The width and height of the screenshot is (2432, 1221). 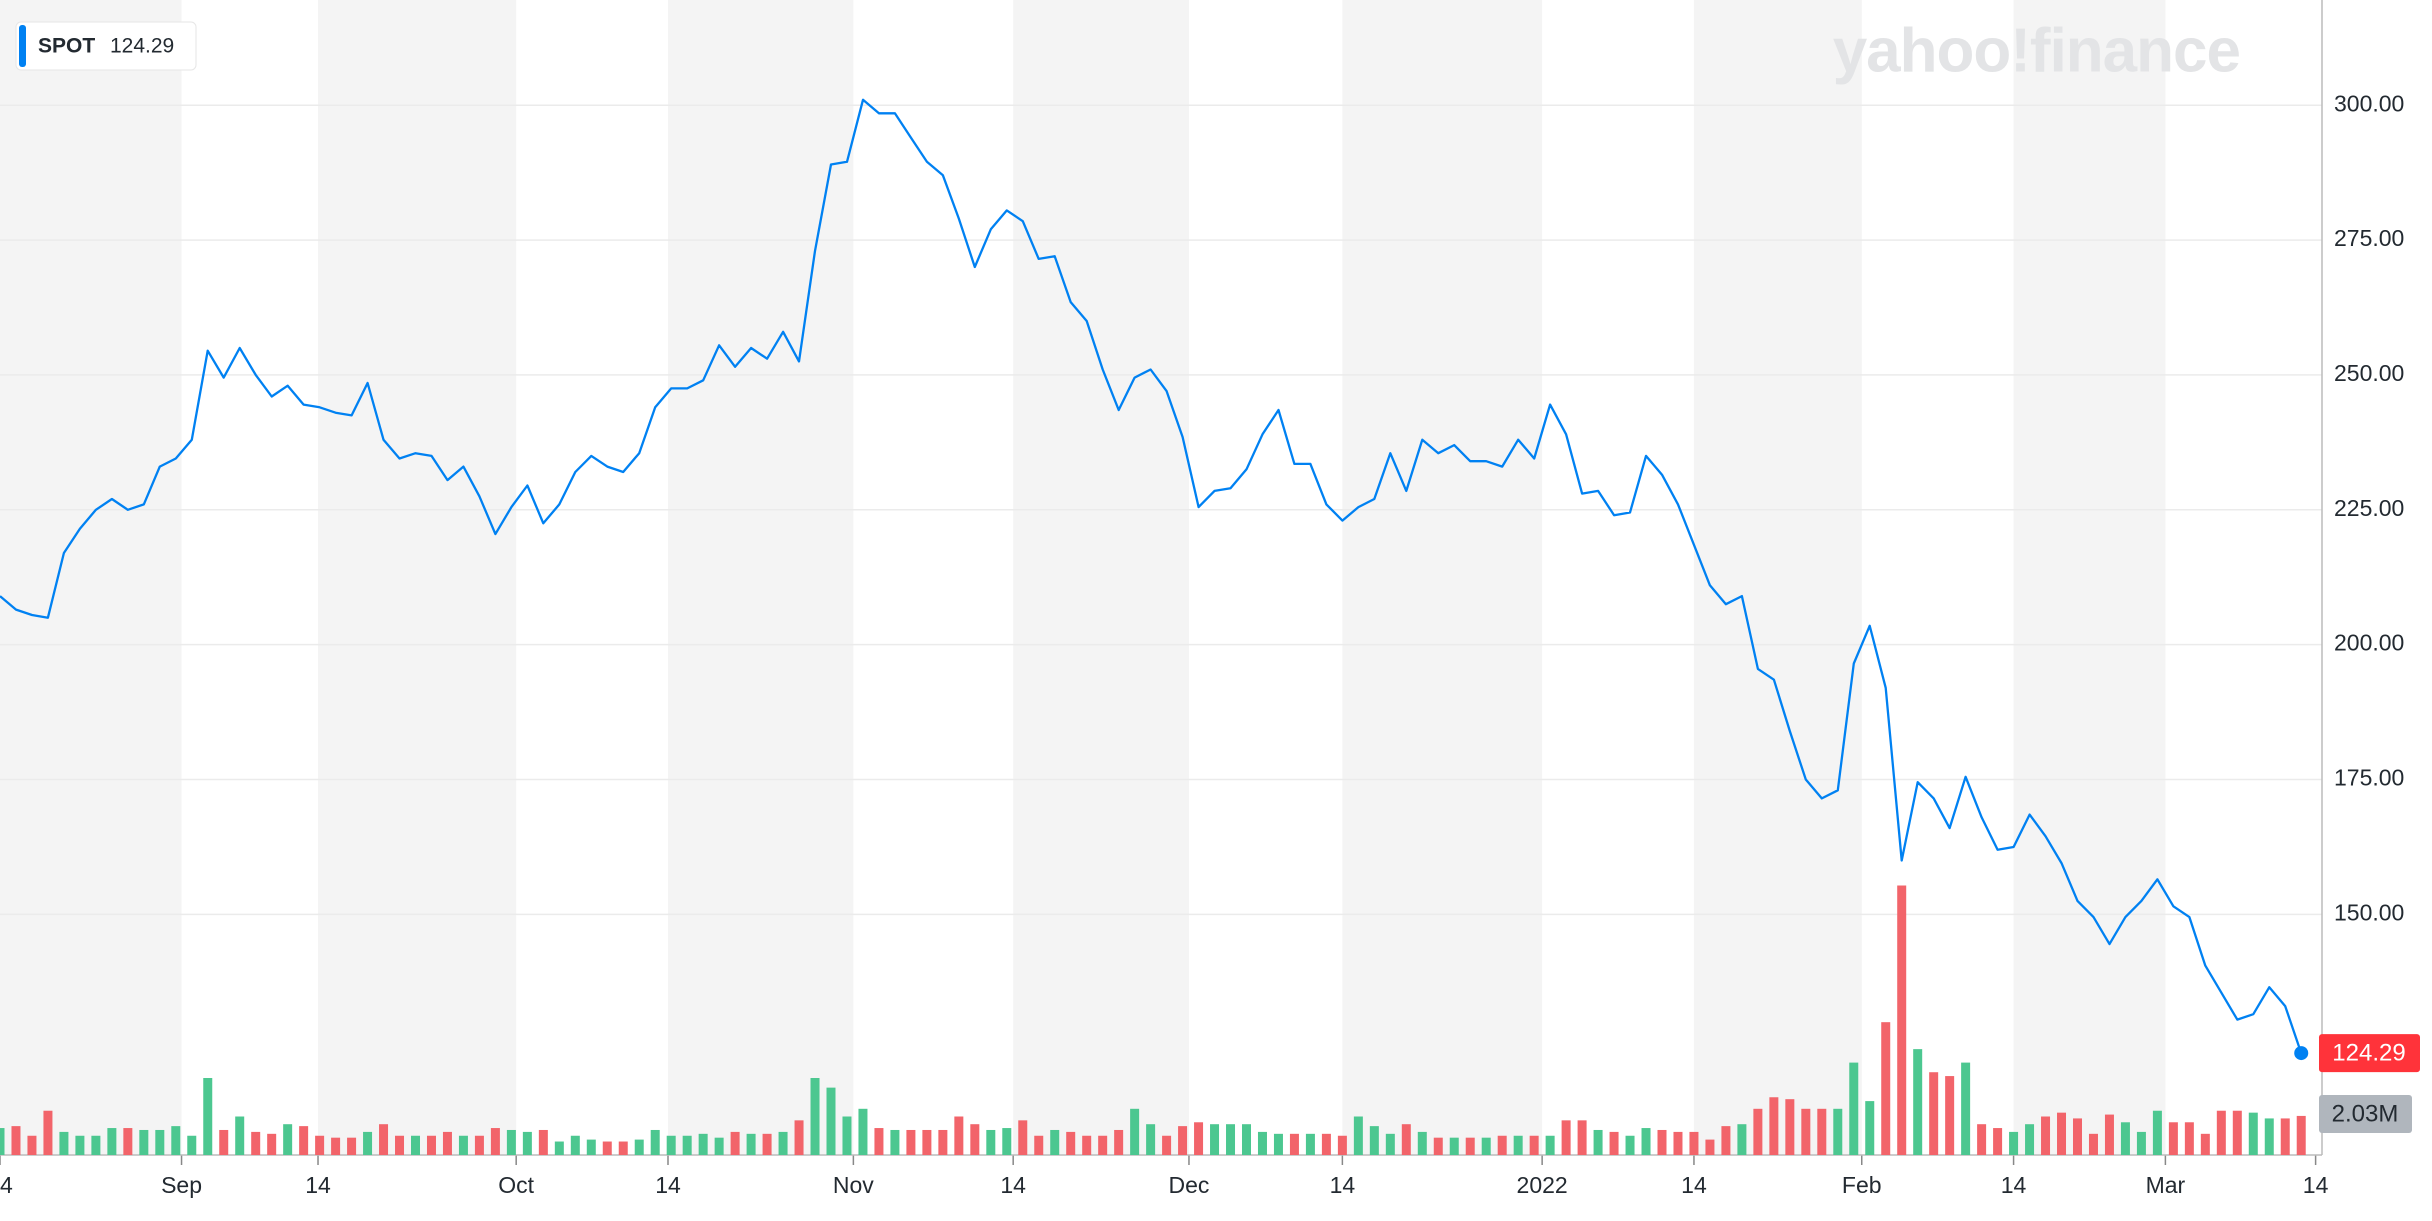 What do you see at coordinates (2369, 238) in the screenshot?
I see `y-tick-label: 275.00` at bounding box center [2369, 238].